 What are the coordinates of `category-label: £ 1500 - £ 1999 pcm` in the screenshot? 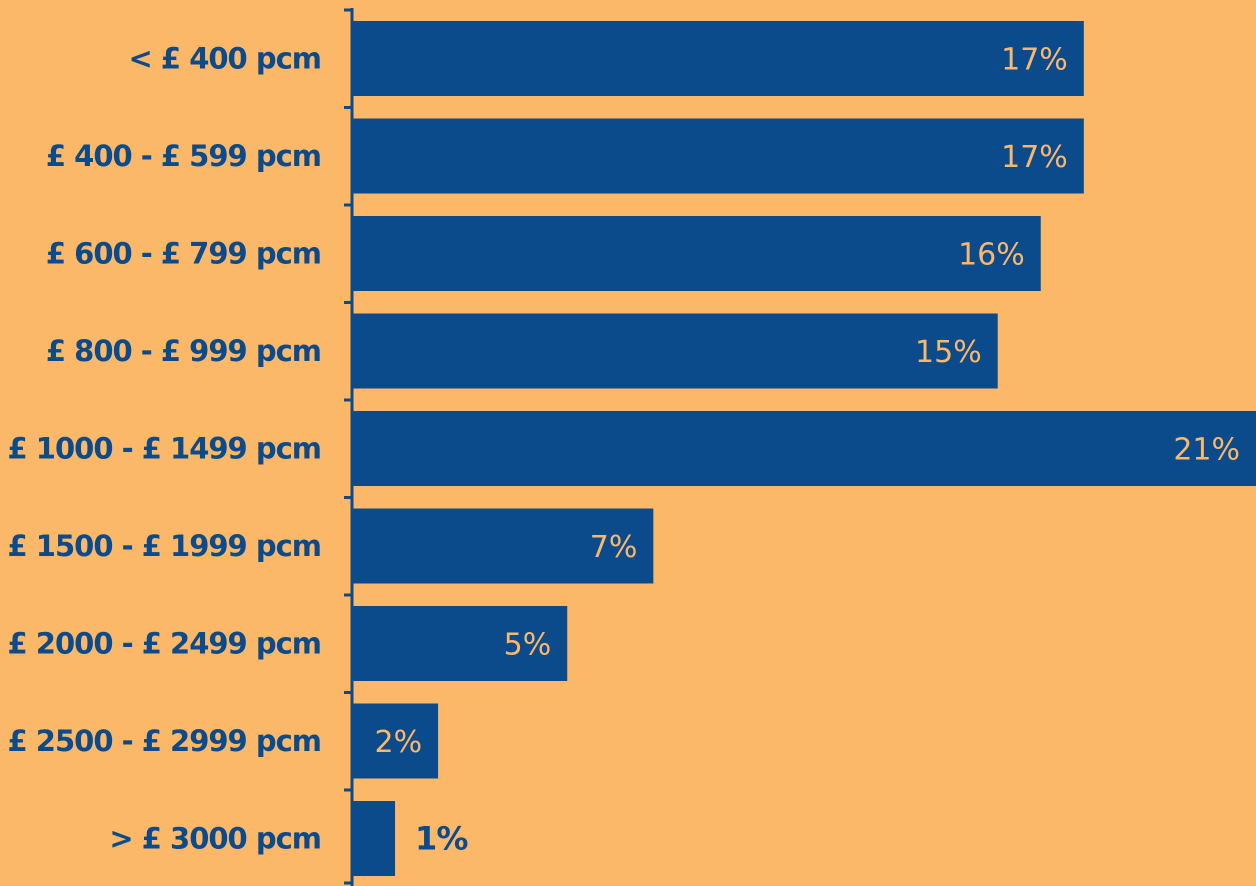 It's located at (164, 546).